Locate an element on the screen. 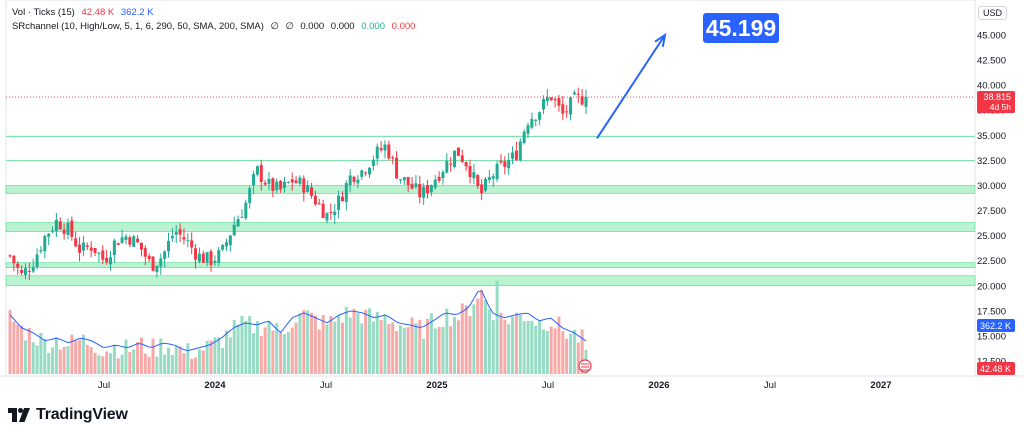 Image resolution: width=1024 pixels, height=438 pixels. price-tick-label: 15.000 is located at coordinates (991, 336).